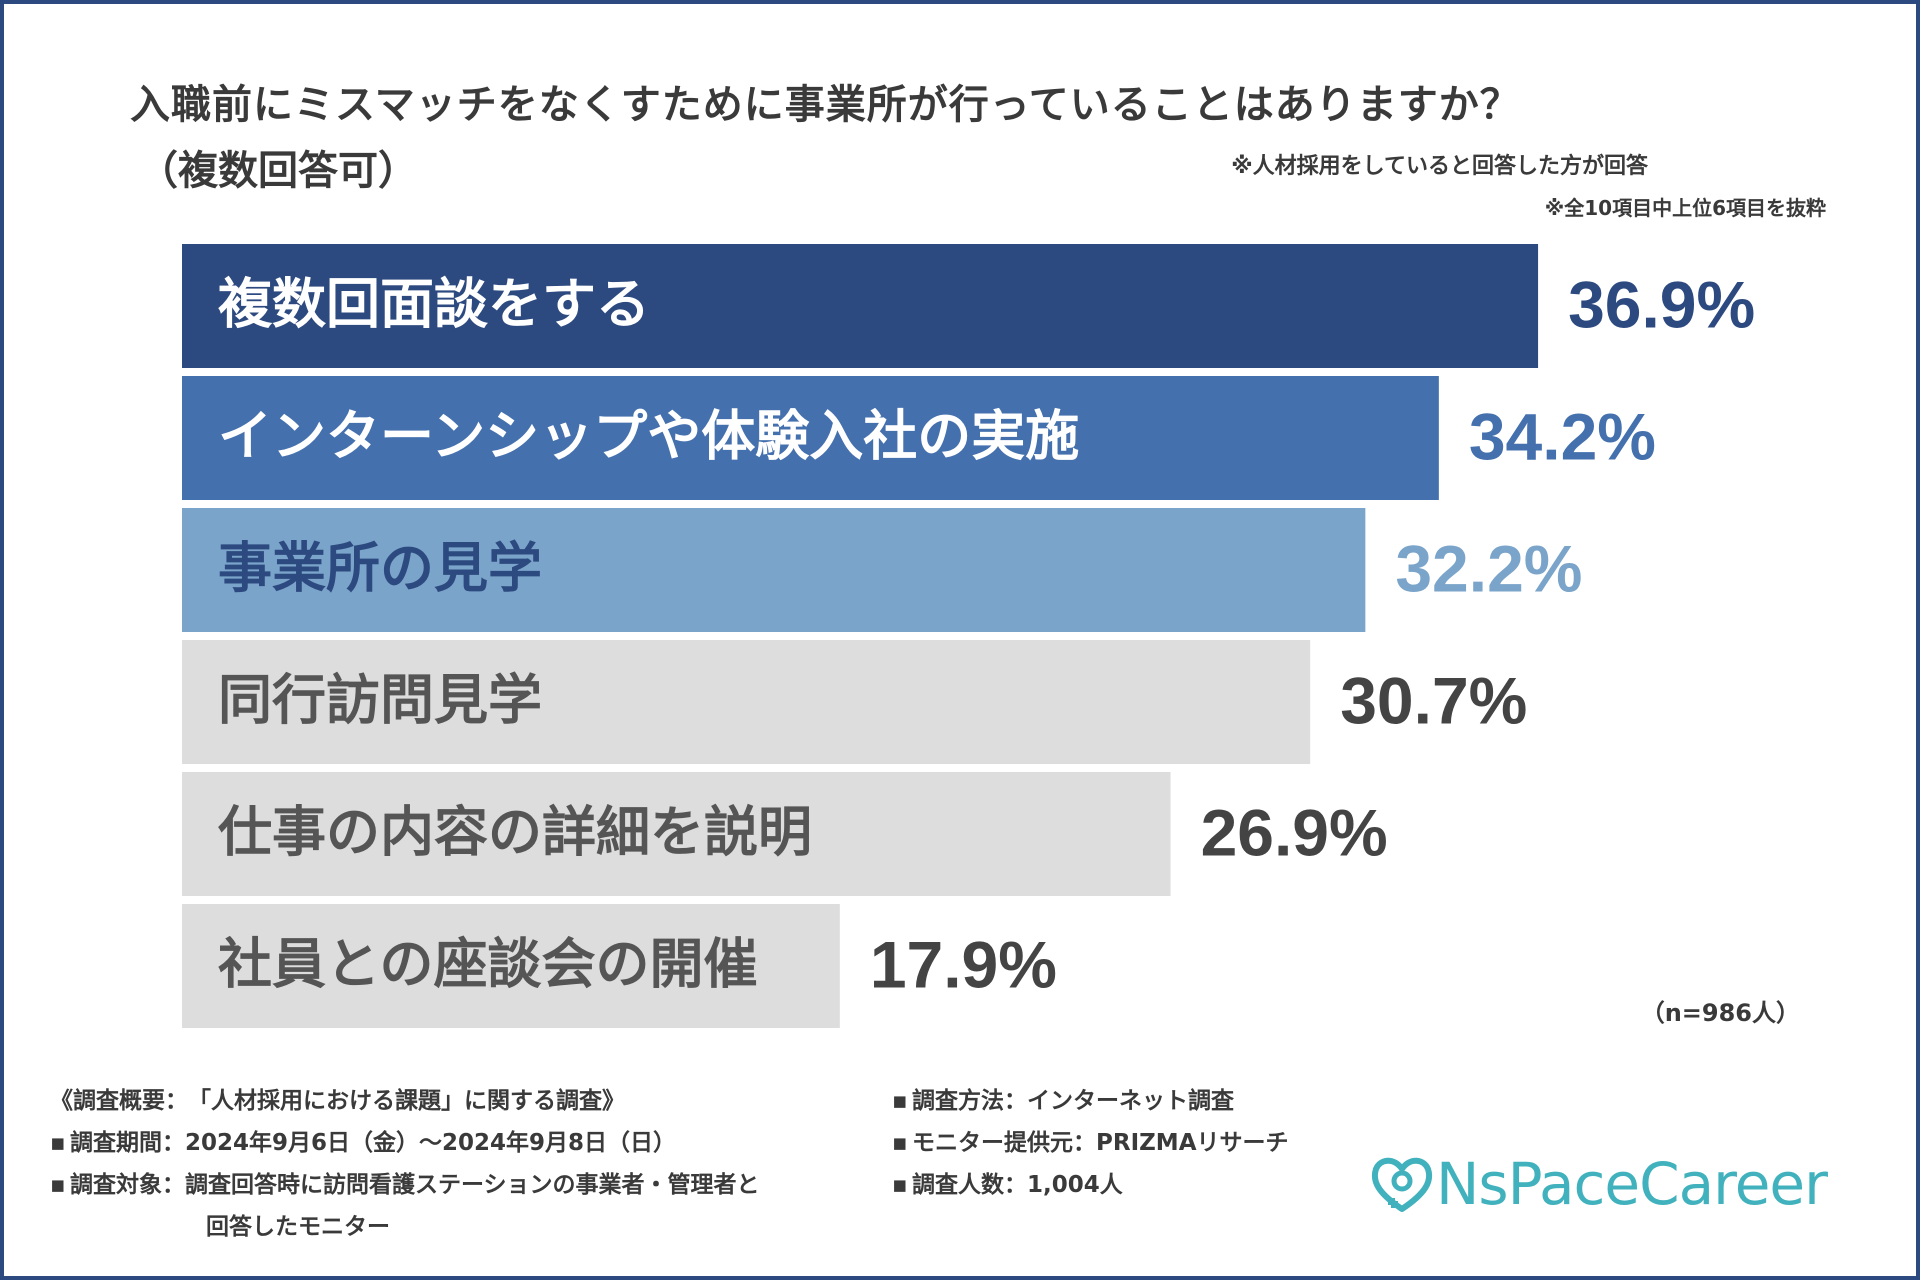 The image size is (1920, 1280). I want to click on survey-row: ▪ 調査方法 ： インターネット調査, so click(1090, 1101).